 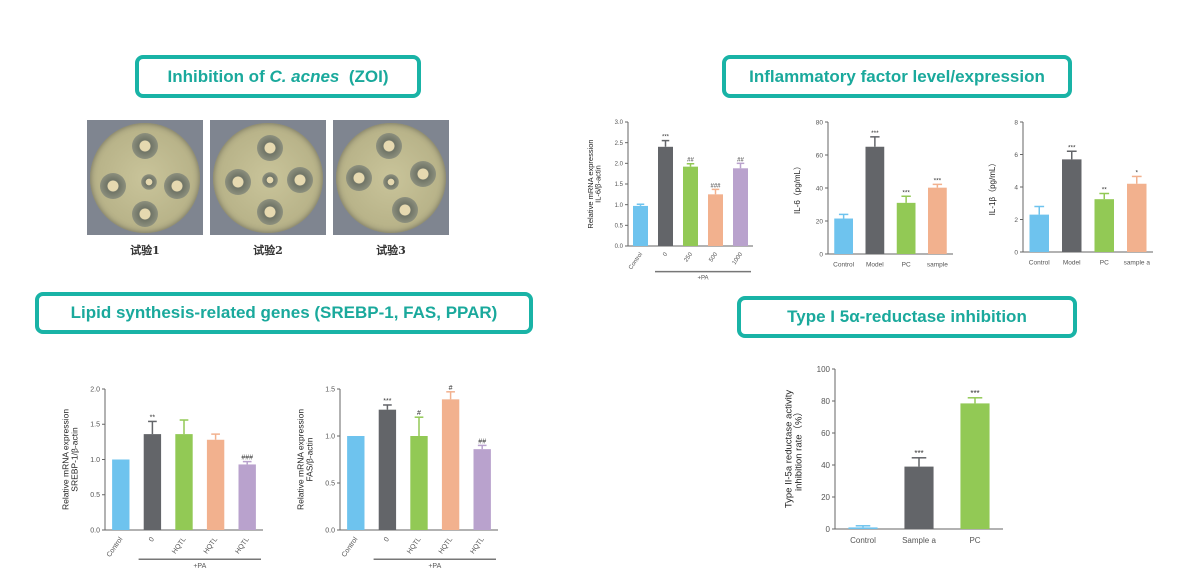 What do you see at coordinates (797, 188) in the screenshot?
I see `y-axis-label: IL-6（pg/mL）` at bounding box center [797, 188].